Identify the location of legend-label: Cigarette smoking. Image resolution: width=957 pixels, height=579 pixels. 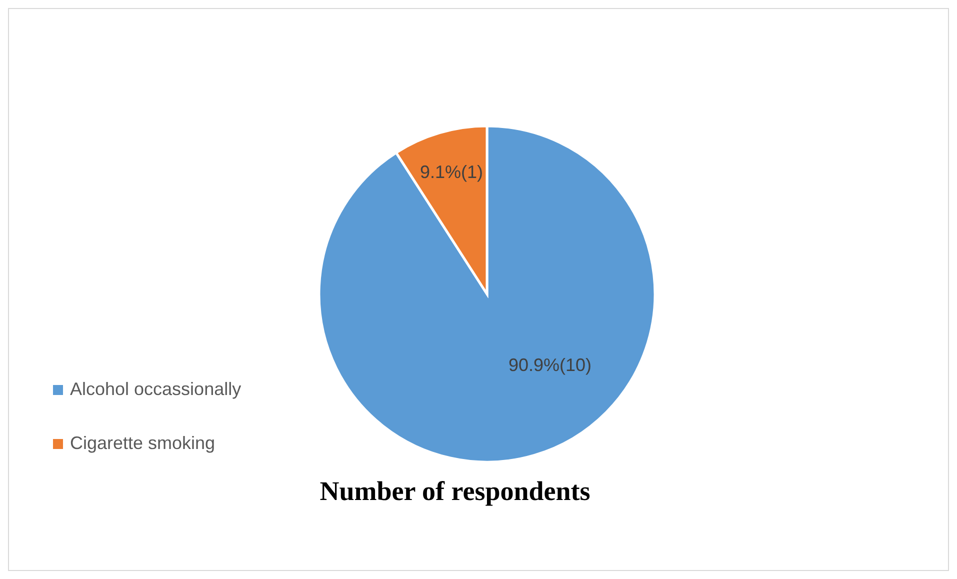
(143, 442).